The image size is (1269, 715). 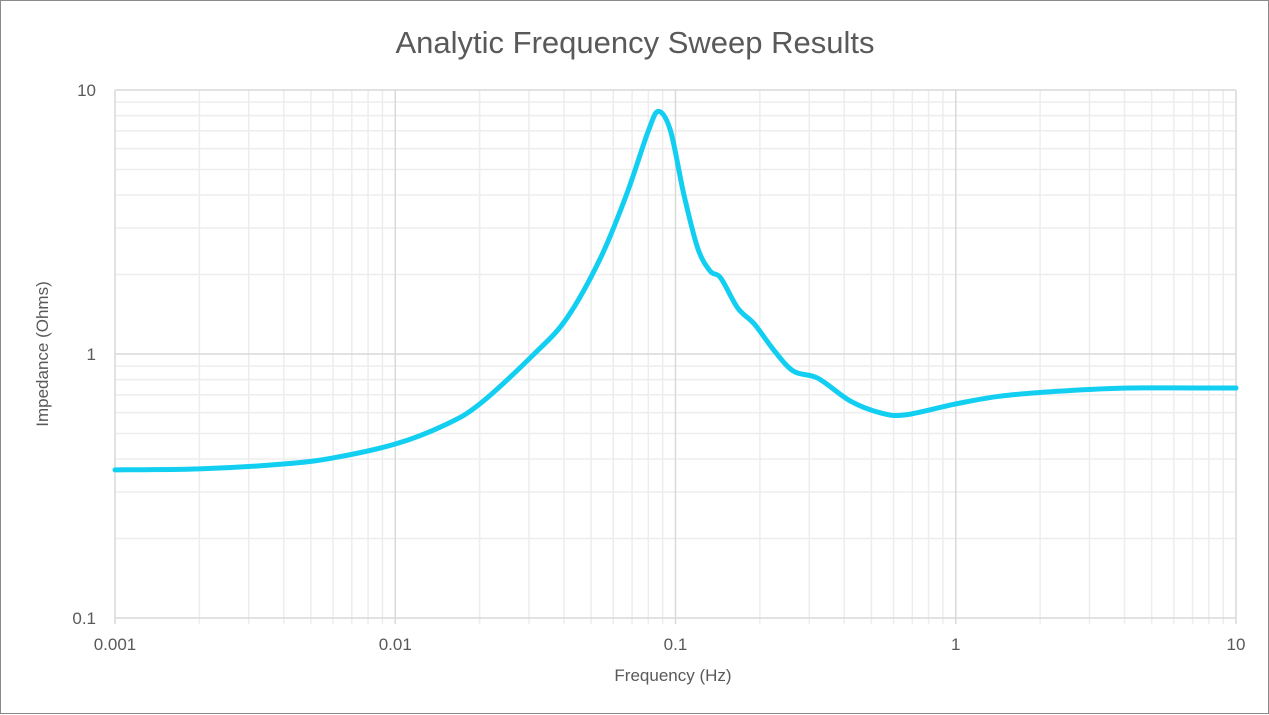 What do you see at coordinates (91, 354) in the screenshot?
I see `y-tick-label: 1` at bounding box center [91, 354].